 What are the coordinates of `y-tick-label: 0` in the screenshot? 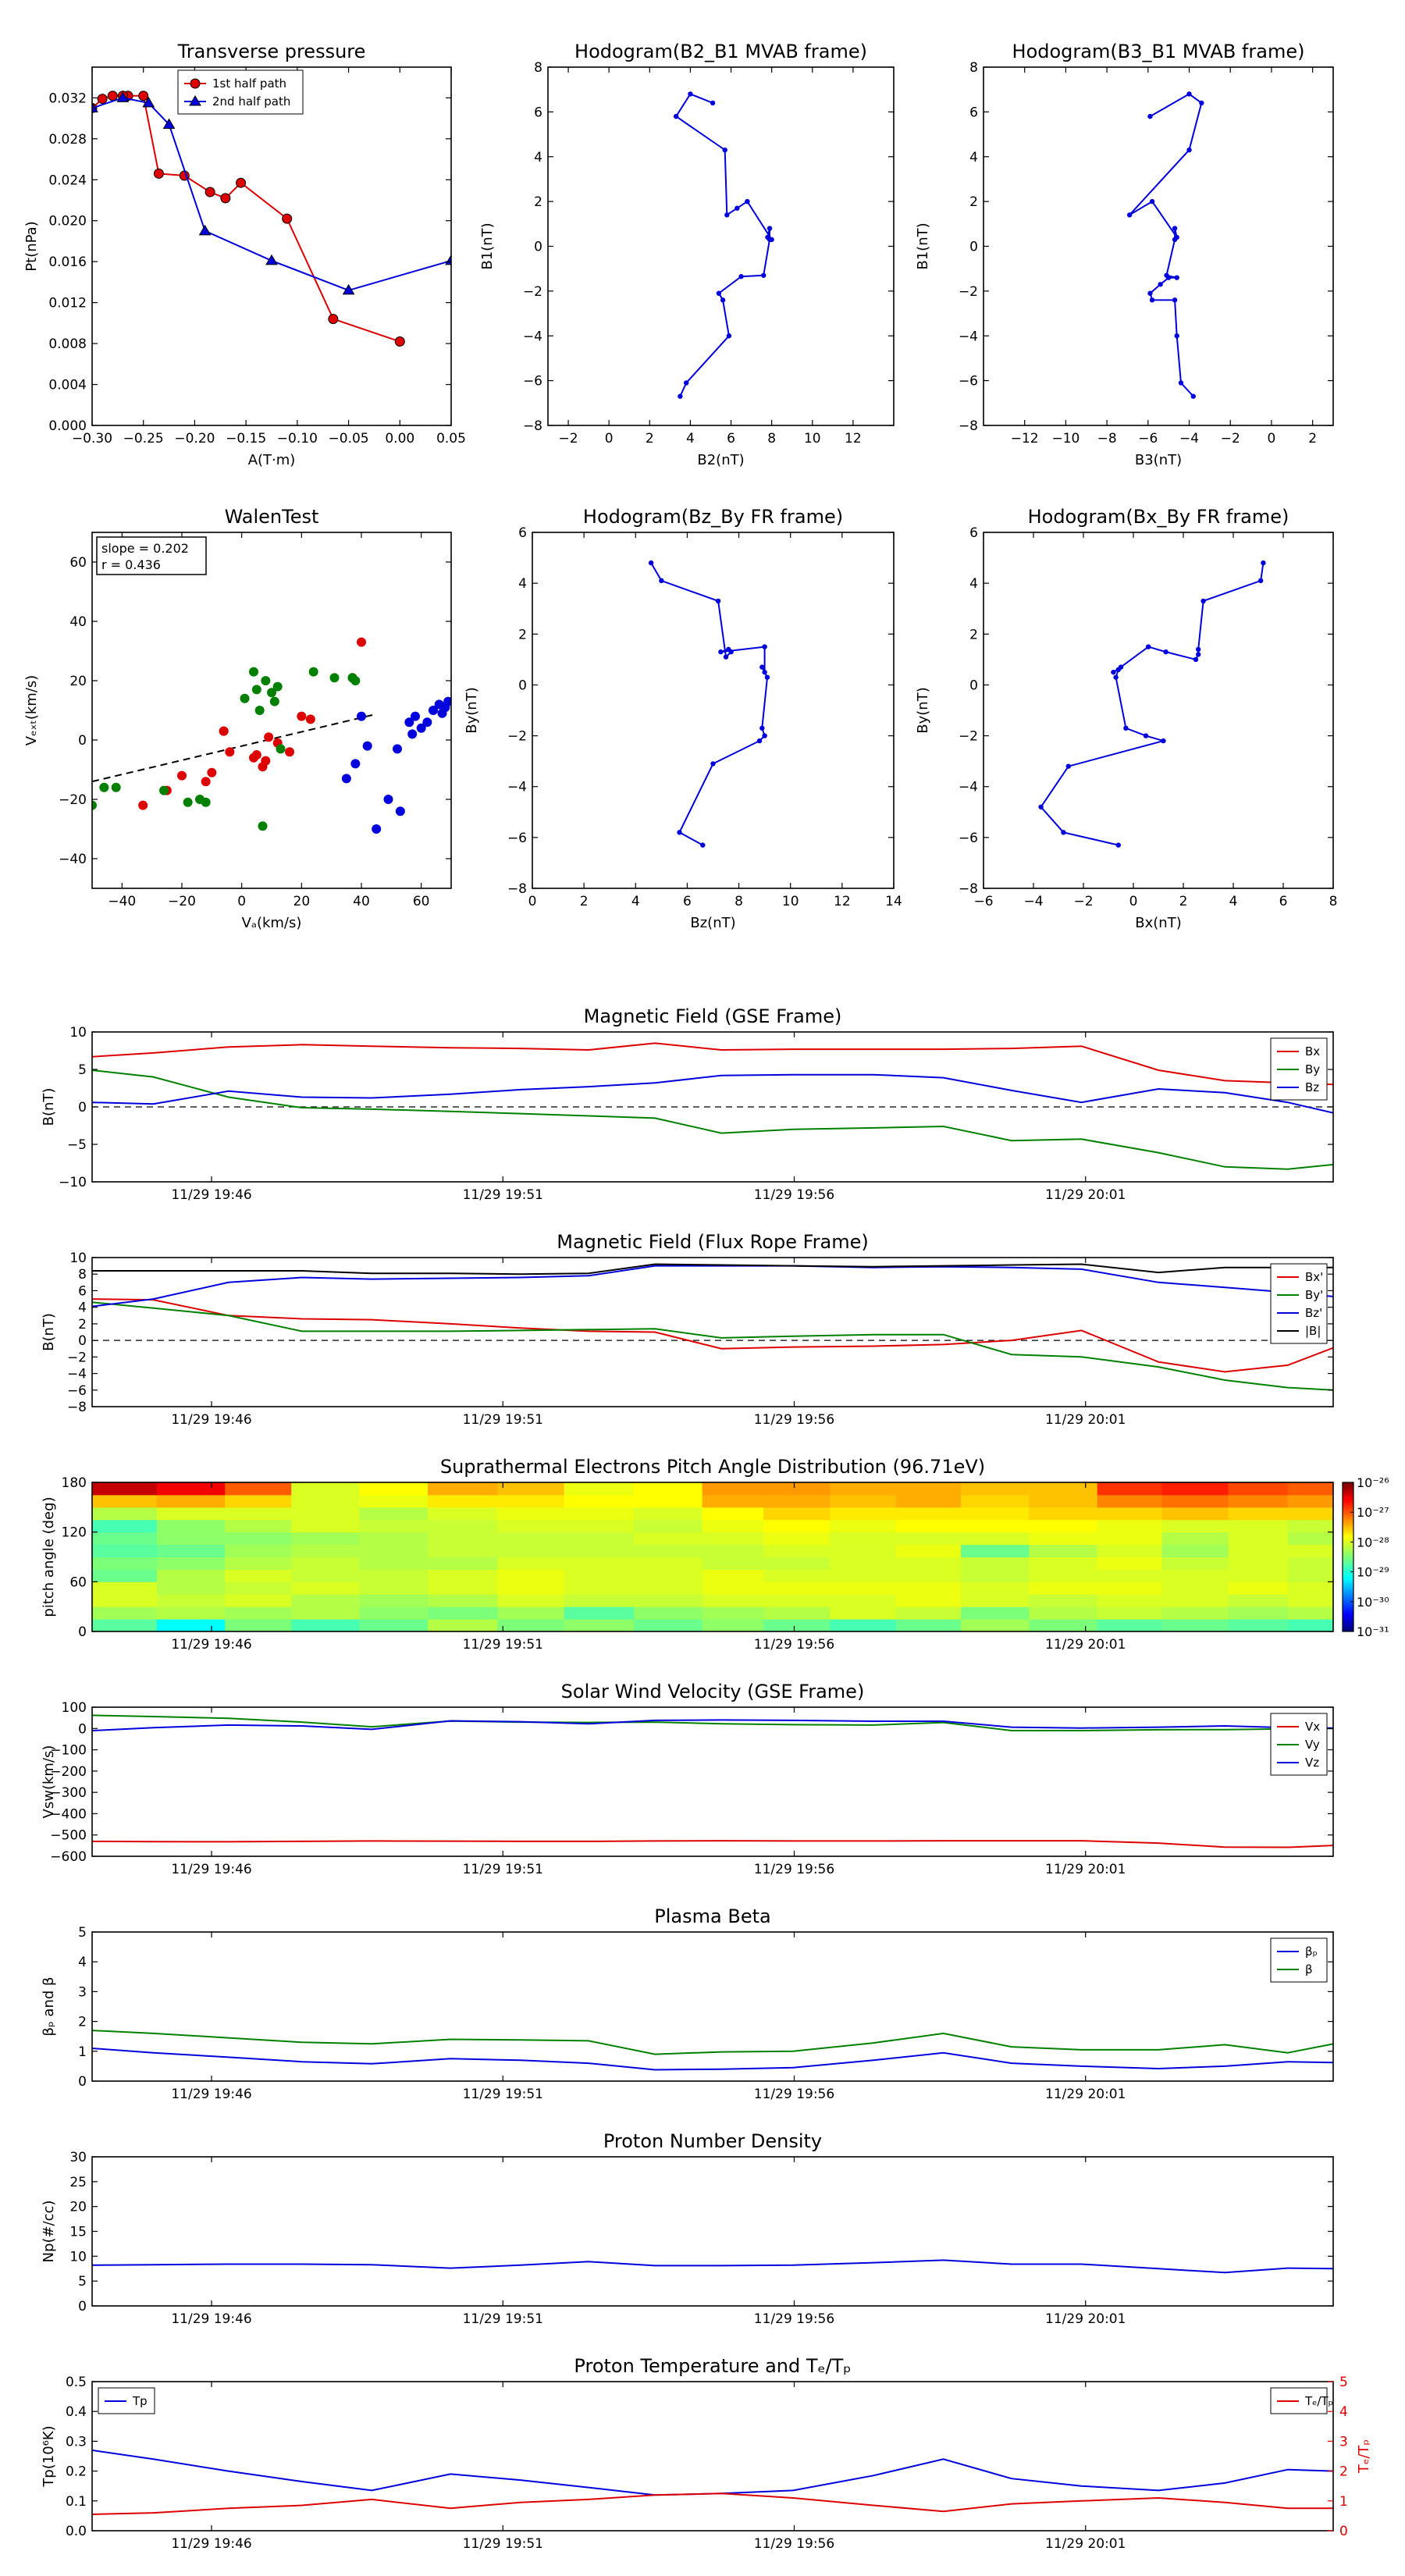 It's located at (973, 685).